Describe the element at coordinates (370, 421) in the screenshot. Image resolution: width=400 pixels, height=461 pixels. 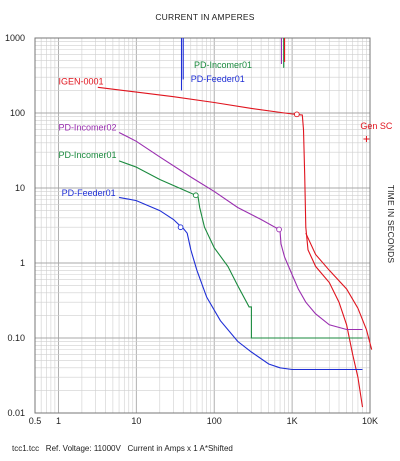
I see `x-tick-label: 10K` at that location.